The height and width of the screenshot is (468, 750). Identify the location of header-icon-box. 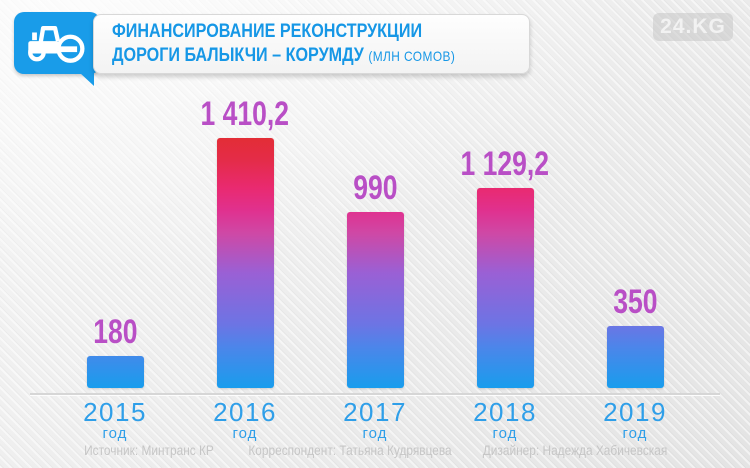
(57, 49).